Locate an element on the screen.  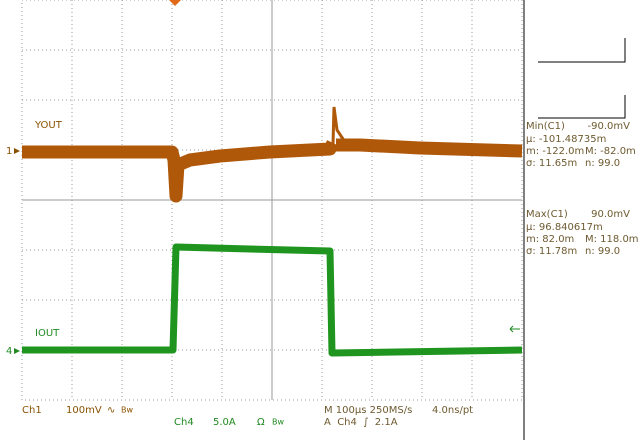
measure-sigma: σ: 11.78m is located at coordinates (551, 251).